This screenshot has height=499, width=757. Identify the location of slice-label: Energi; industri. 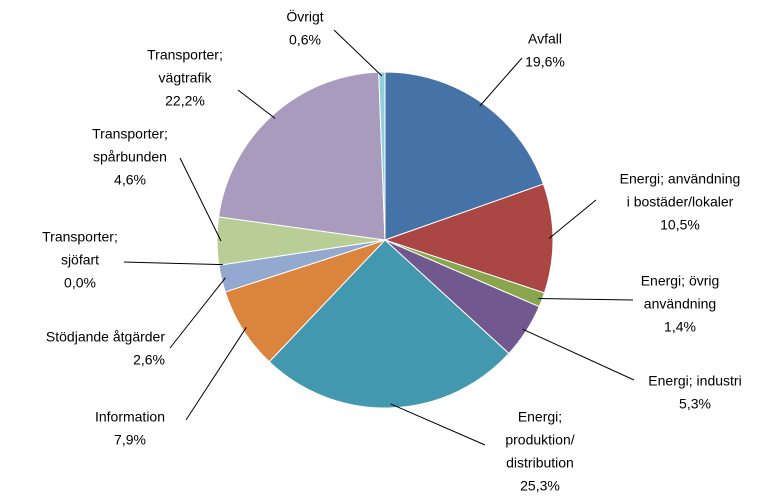
(694, 381).